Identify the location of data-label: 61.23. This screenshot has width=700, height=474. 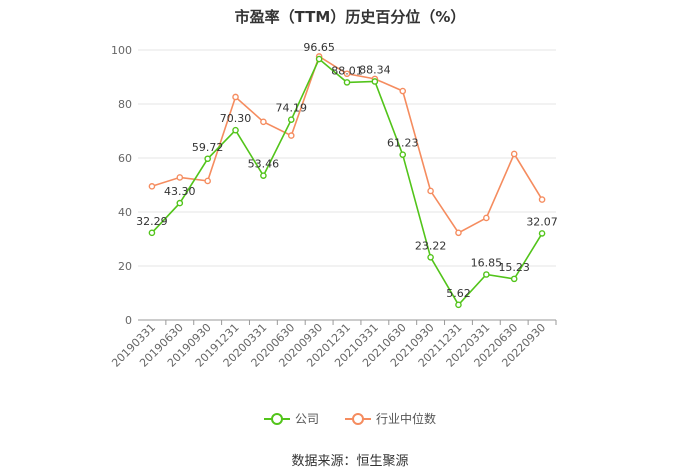
(403, 143).